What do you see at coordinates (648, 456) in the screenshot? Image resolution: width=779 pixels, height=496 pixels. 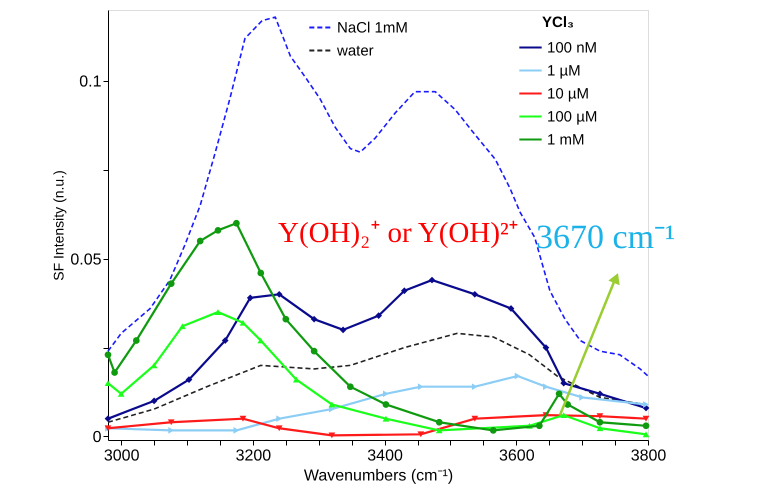 I see `x-tick-label: 3800` at bounding box center [648, 456].